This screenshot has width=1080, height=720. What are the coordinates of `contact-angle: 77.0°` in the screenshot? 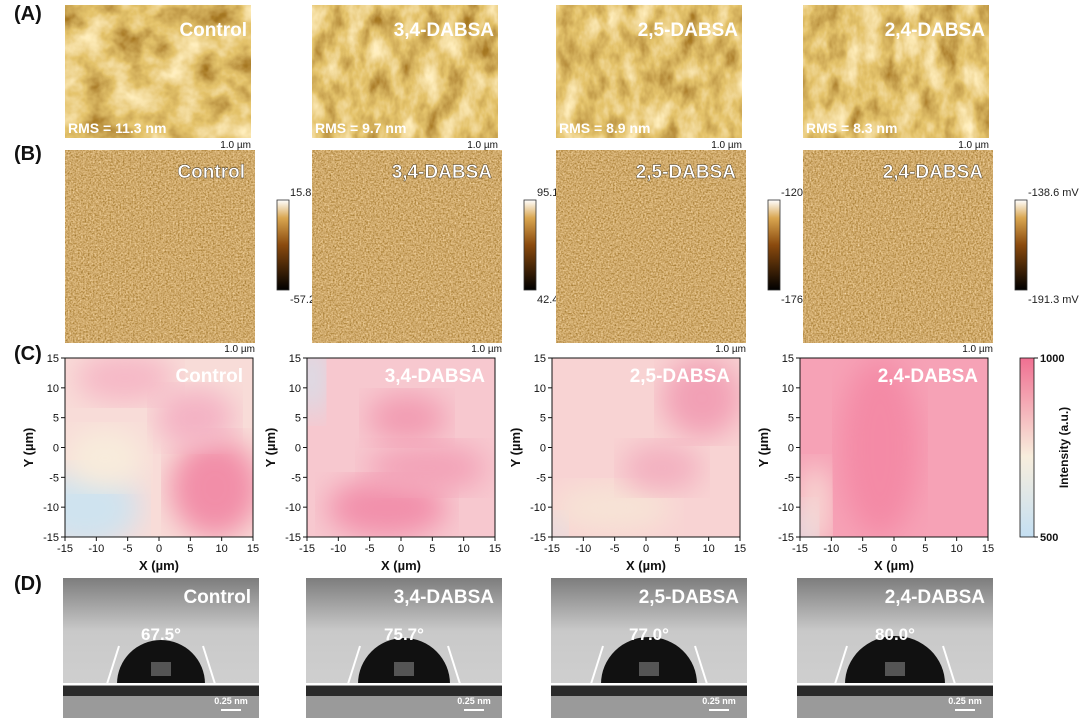 It's located at (649, 634).